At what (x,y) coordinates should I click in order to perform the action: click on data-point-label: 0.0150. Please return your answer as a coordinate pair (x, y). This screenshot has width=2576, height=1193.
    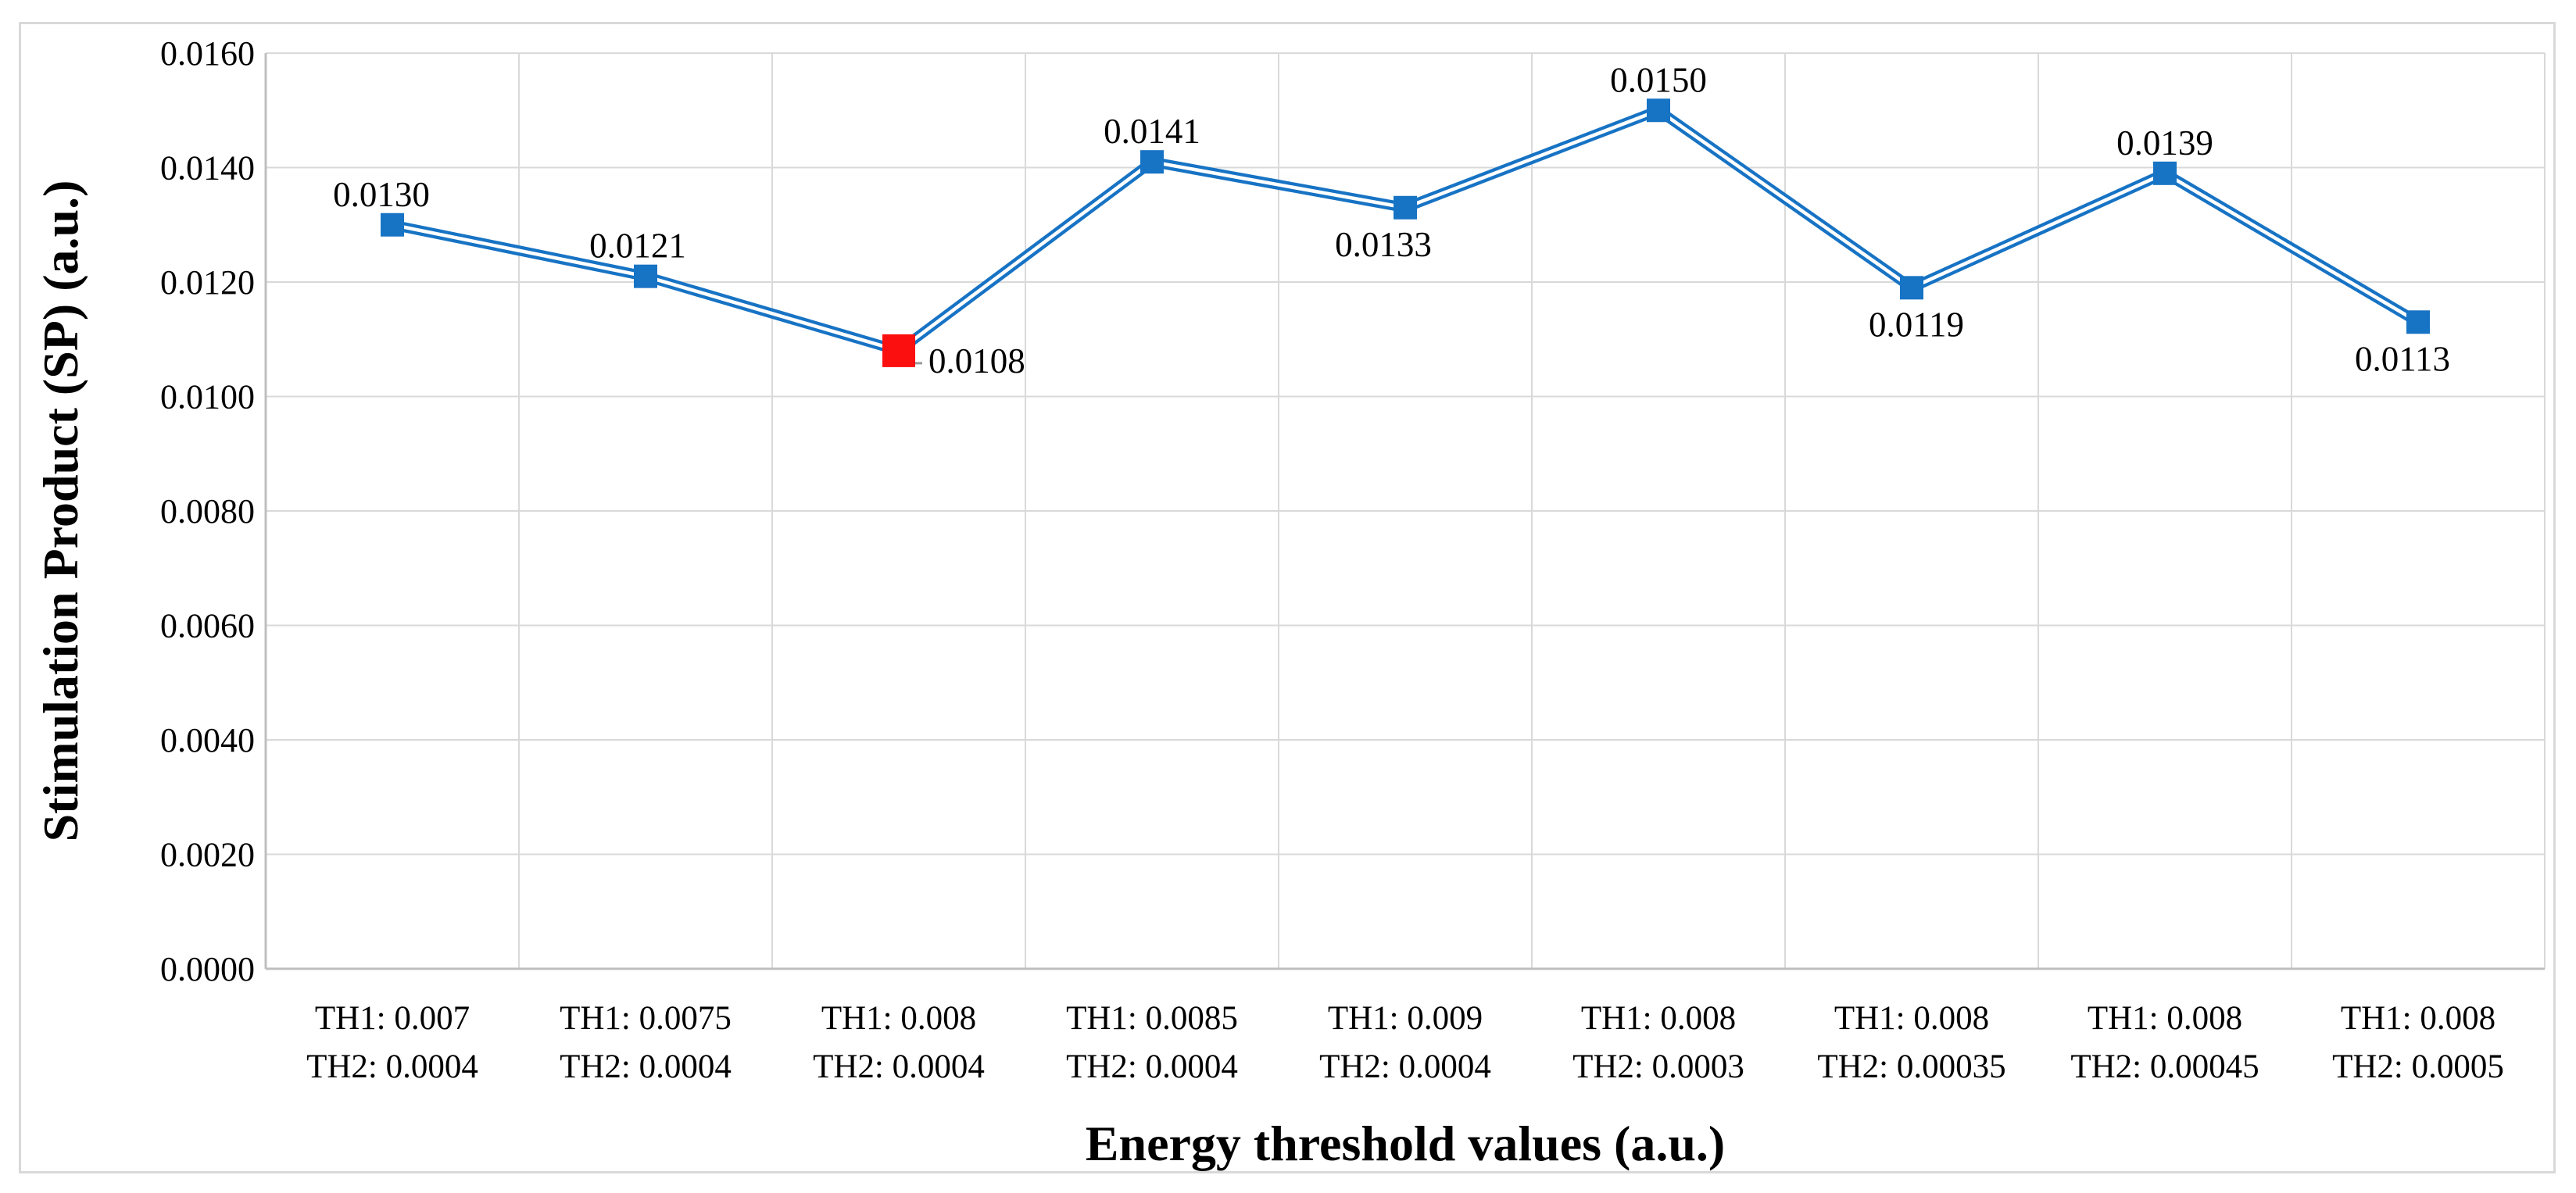
    Looking at the image, I should click on (1658, 80).